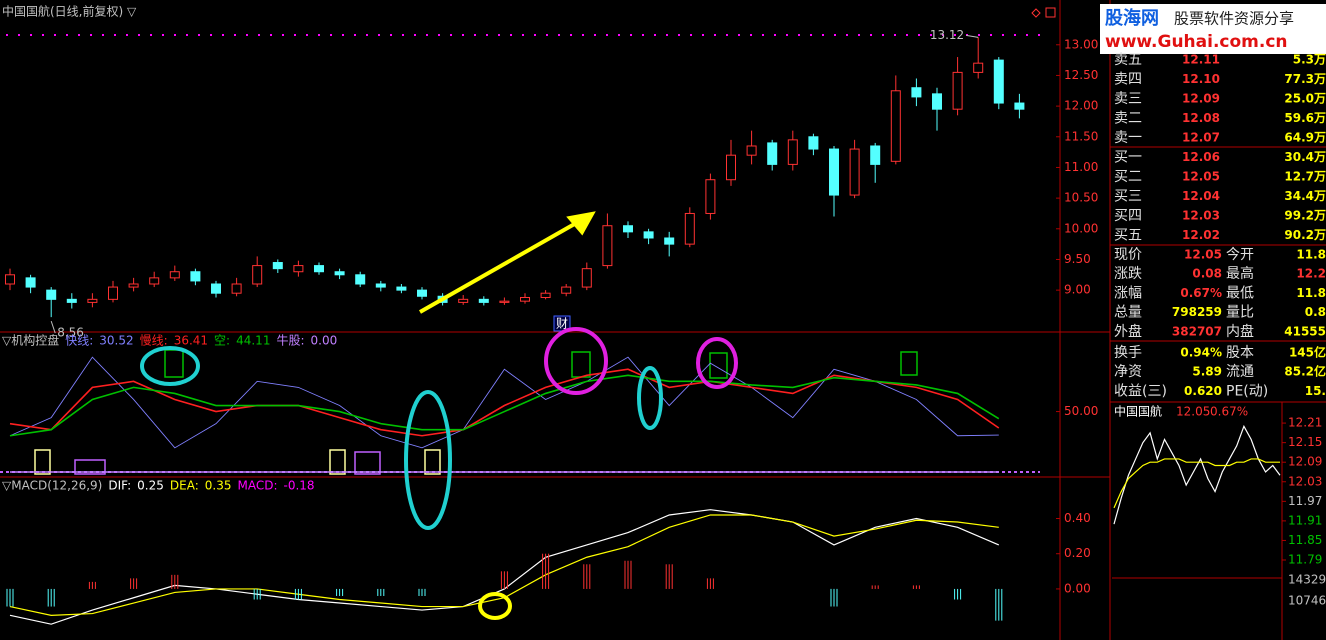  I want to click on volume-tick-label: 10746, so click(1307, 600).